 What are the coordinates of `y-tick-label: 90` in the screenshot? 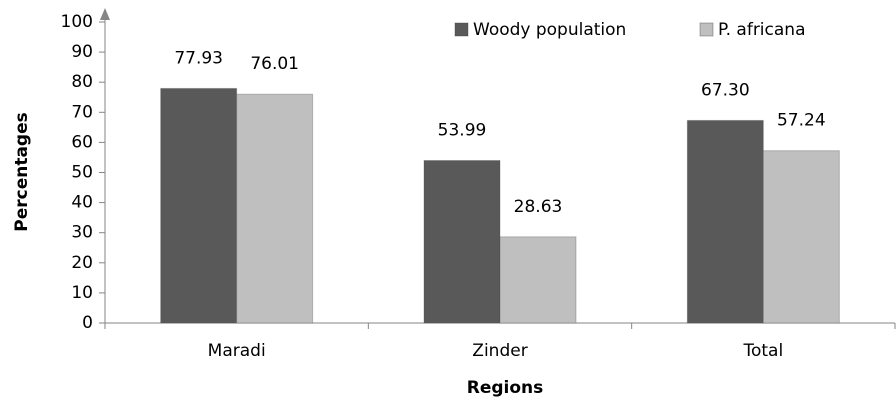 It's located at (82, 52).